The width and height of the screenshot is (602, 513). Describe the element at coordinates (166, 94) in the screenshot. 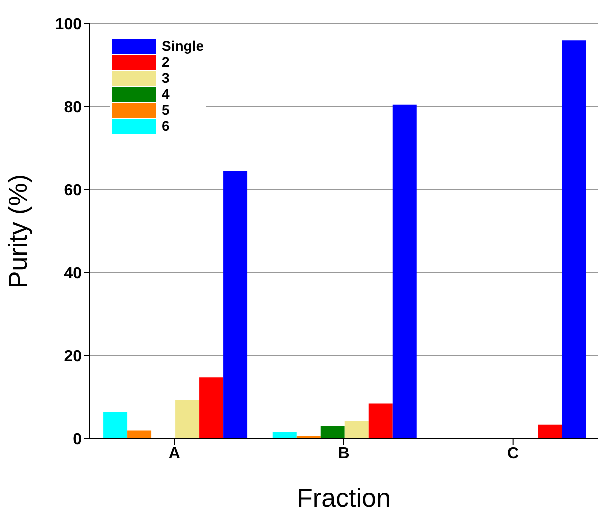

I see `legend-label: 4` at that location.